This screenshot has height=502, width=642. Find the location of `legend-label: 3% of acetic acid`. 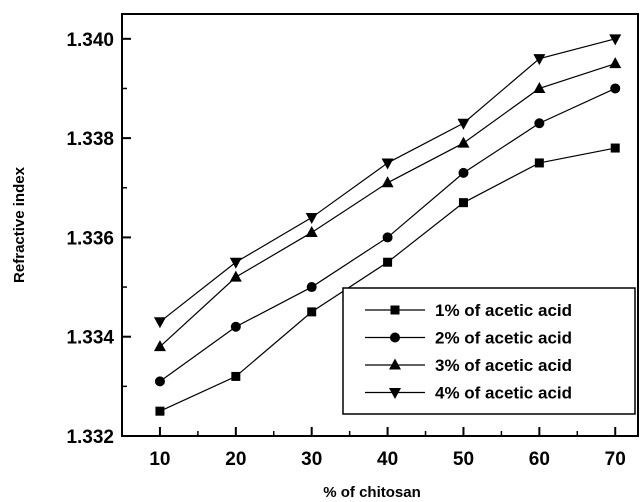

legend-label: 3% of acetic acid is located at coordinates (503, 365).